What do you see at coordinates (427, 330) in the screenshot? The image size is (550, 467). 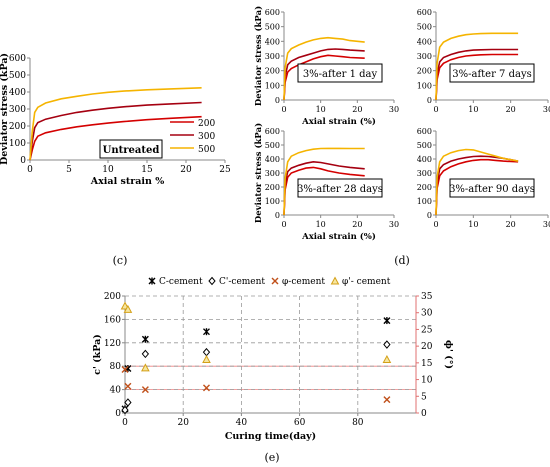 I see `y2-tick-label: 25` at bounding box center [427, 330].